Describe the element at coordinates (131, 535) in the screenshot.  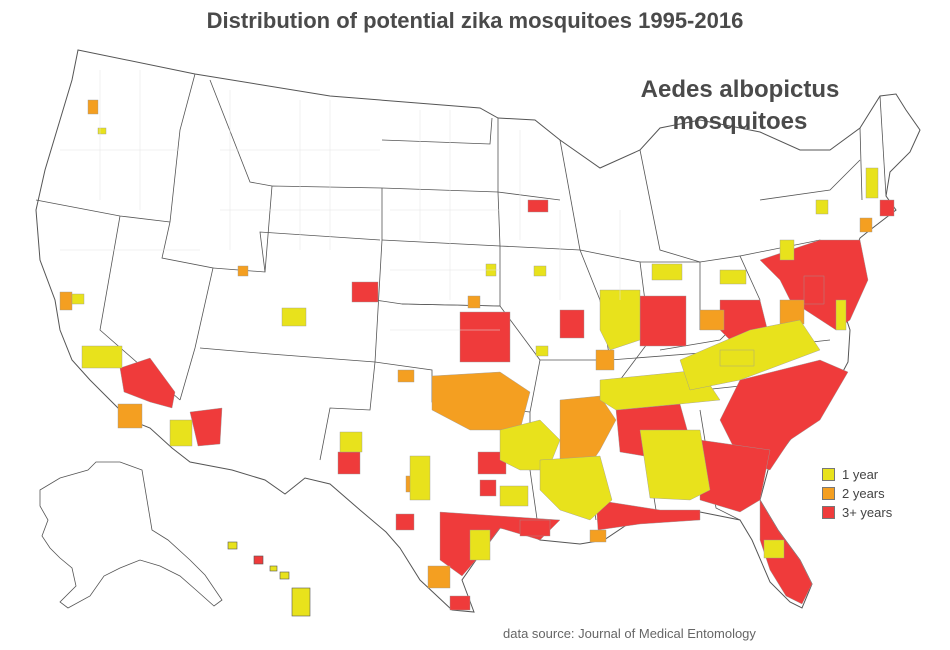
I see `alaska-outline` at that location.